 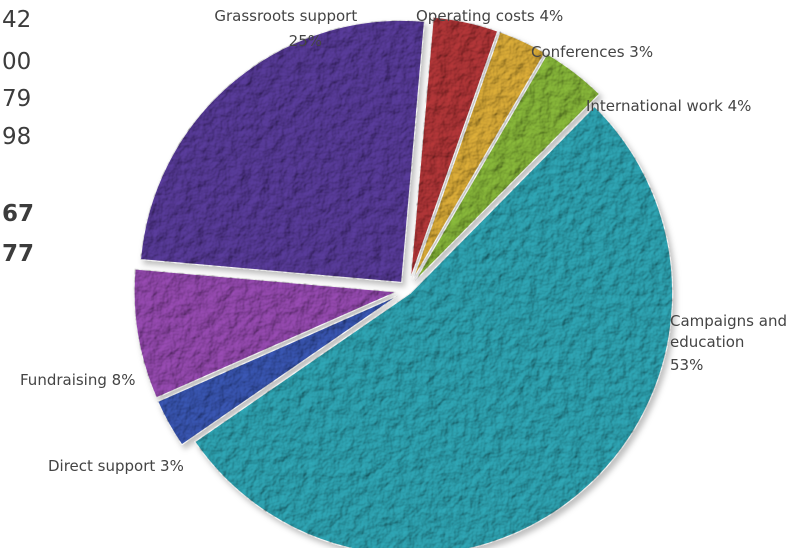 What do you see at coordinates (592, 52) in the screenshot?
I see `label-conferences: Conferences 3%` at bounding box center [592, 52].